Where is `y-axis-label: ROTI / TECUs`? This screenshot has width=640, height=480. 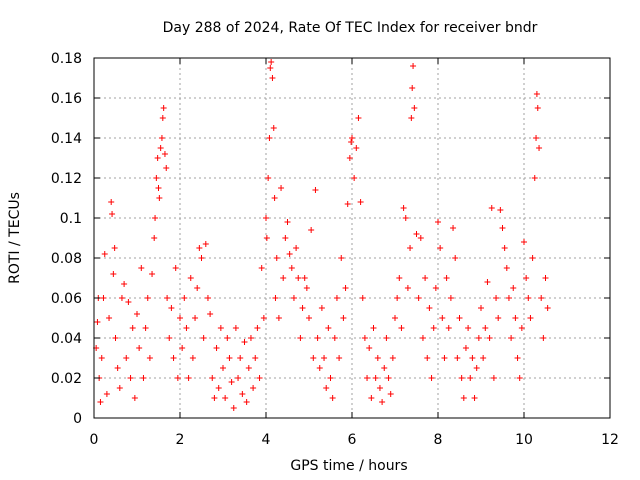
y-axis-label: ROTI / TECUs is located at coordinates (15, 238).